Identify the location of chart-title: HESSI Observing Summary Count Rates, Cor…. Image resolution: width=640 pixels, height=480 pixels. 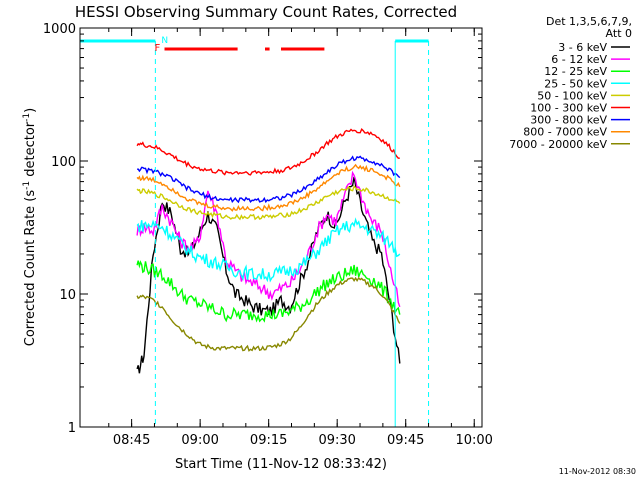
(266, 12).